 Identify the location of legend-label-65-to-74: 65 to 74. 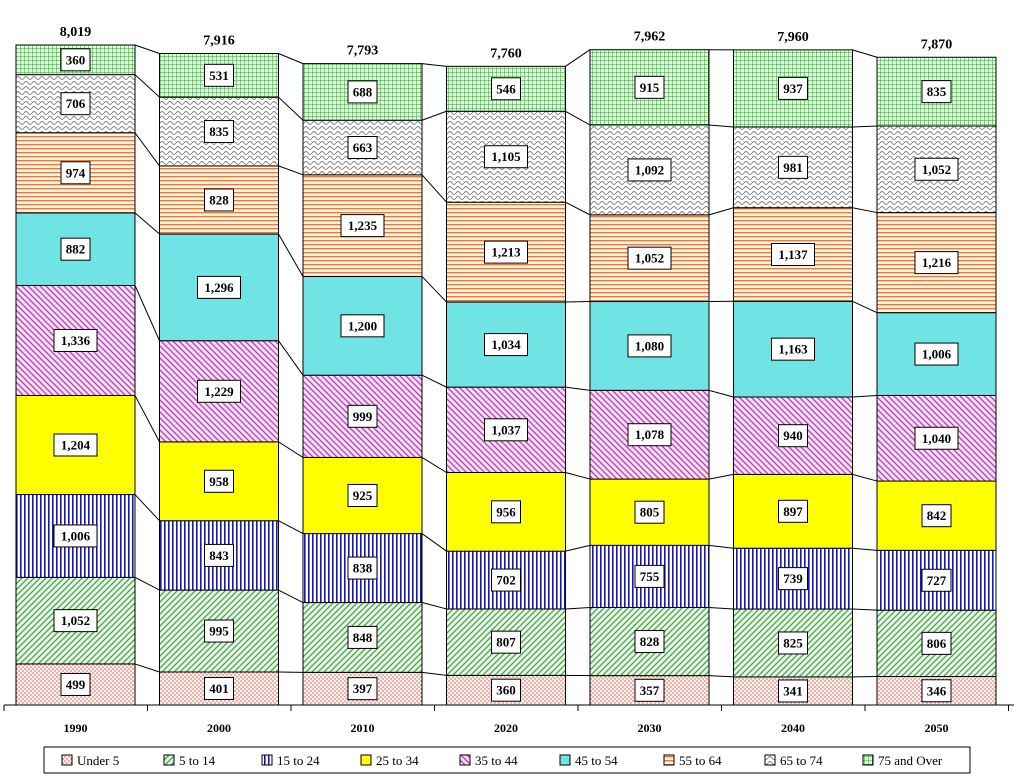
(801, 760).